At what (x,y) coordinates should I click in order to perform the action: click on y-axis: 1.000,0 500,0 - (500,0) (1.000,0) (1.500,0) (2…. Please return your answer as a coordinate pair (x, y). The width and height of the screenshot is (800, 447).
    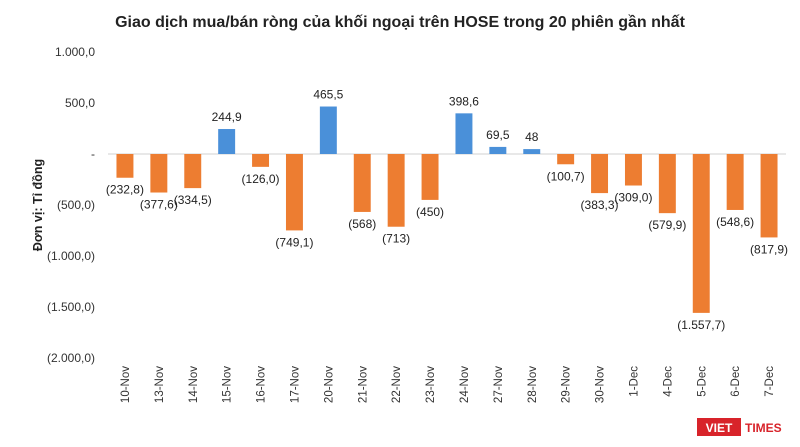
    Looking at the image, I should click on (71, 205).